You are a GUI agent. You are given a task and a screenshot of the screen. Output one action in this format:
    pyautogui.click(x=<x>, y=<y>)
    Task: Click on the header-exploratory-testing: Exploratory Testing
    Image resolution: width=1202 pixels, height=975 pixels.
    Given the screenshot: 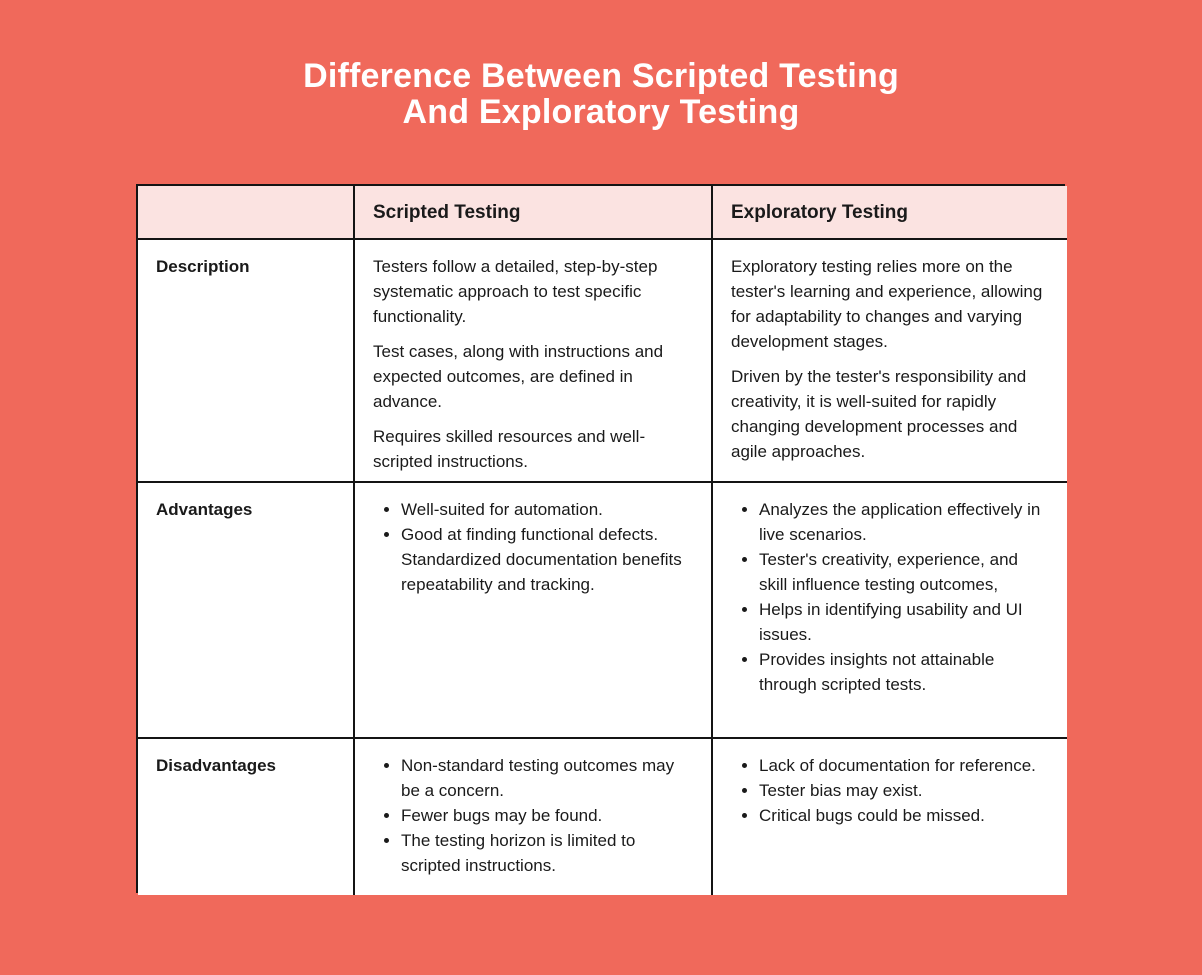 What is the action you would take?
    pyautogui.click(x=890, y=213)
    